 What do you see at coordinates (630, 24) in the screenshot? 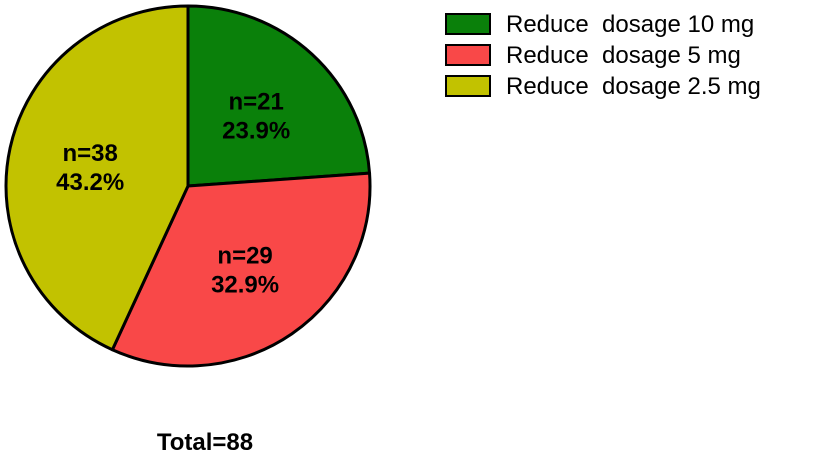
I see `legend-label-1: Reduce dosage 10 mg` at bounding box center [630, 24].